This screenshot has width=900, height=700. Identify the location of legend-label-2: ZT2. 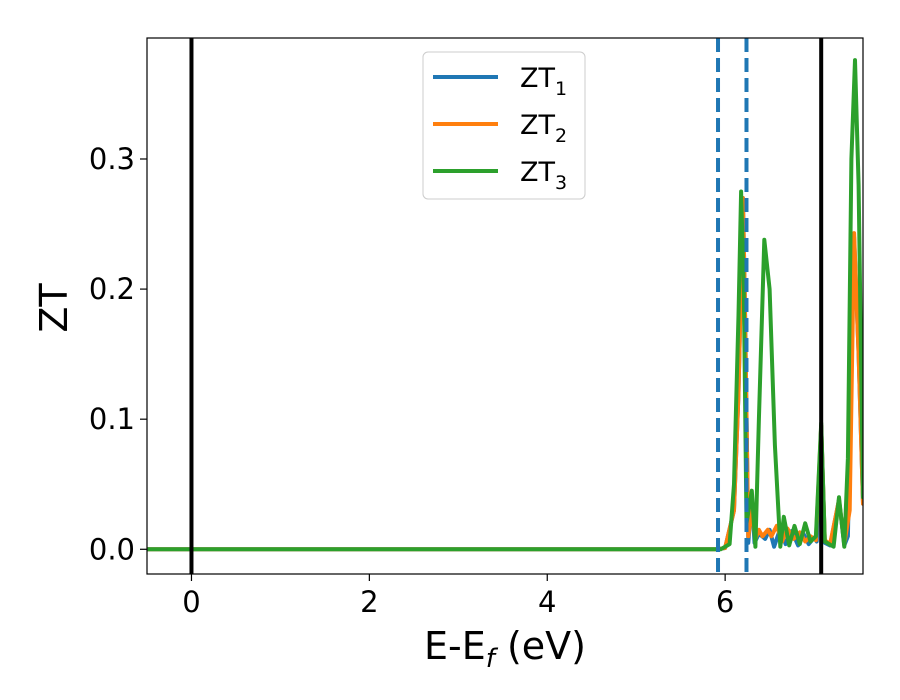
(543, 128).